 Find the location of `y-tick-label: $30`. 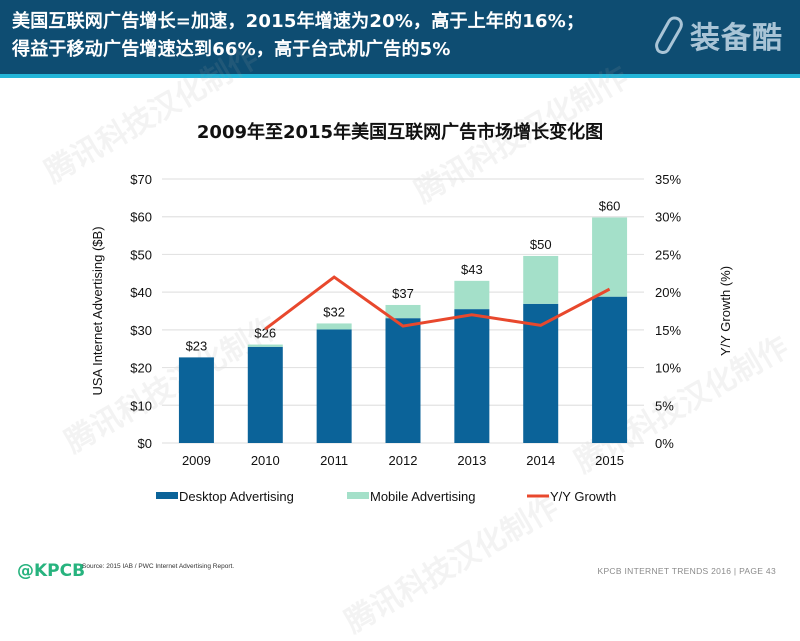

y-tick-label: $30 is located at coordinates (141, 330).